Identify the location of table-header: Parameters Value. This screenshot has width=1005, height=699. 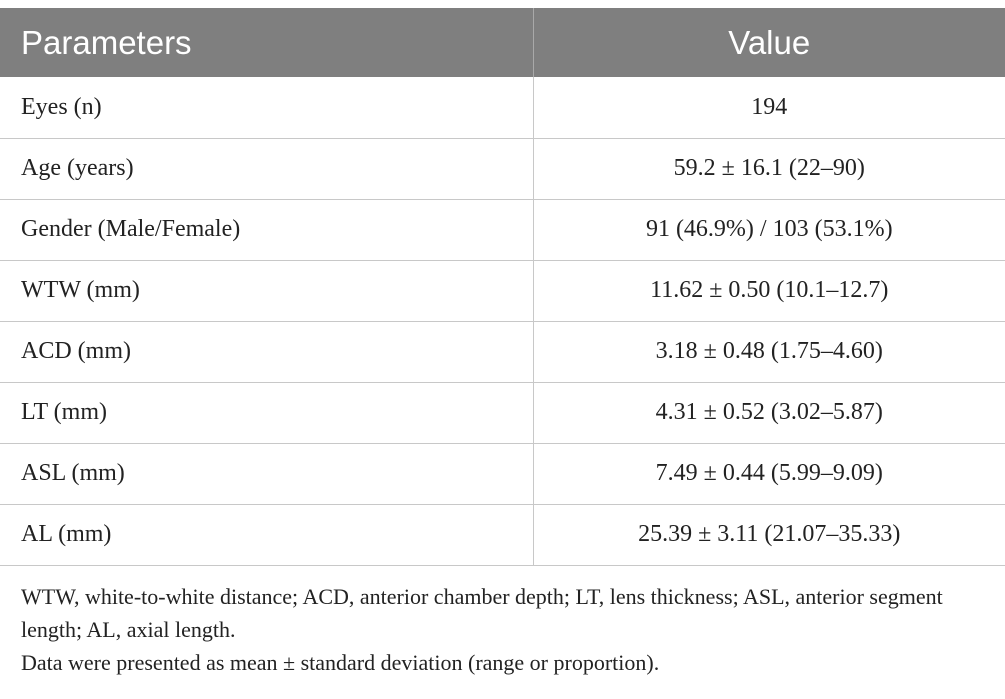
(502, 42).